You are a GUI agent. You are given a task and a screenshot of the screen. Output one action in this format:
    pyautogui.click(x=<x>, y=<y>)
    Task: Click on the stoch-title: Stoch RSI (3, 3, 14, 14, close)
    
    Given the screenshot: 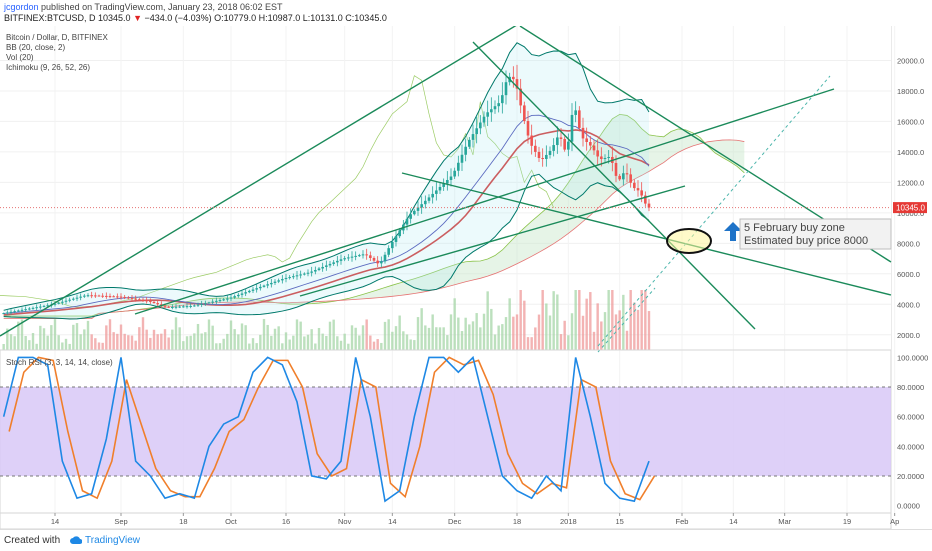 What is the action you would take?
    pyautogui.click(x=59, y=362)
    